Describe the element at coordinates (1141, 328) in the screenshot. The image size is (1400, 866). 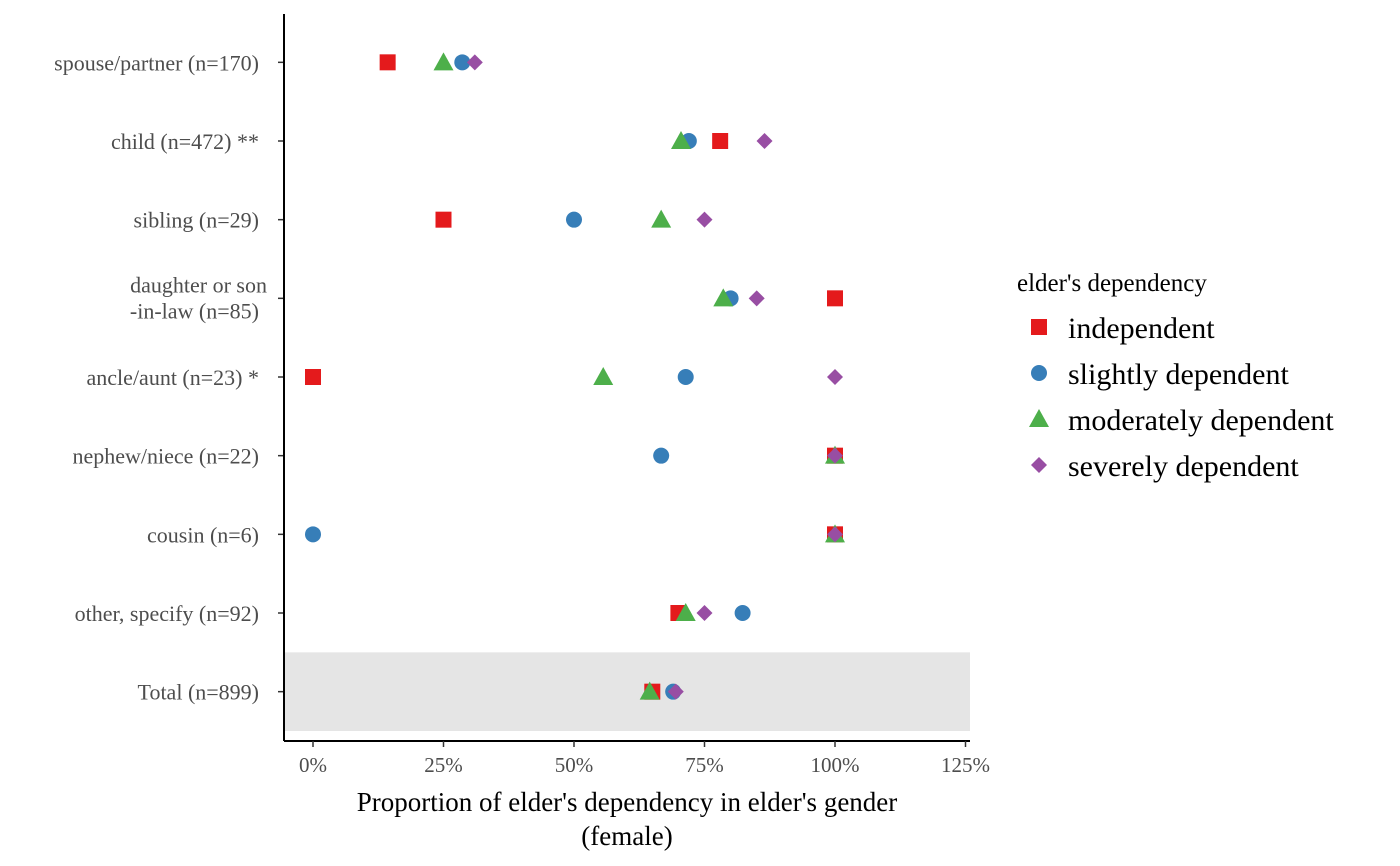
I see `legend-label: independent` at that location.